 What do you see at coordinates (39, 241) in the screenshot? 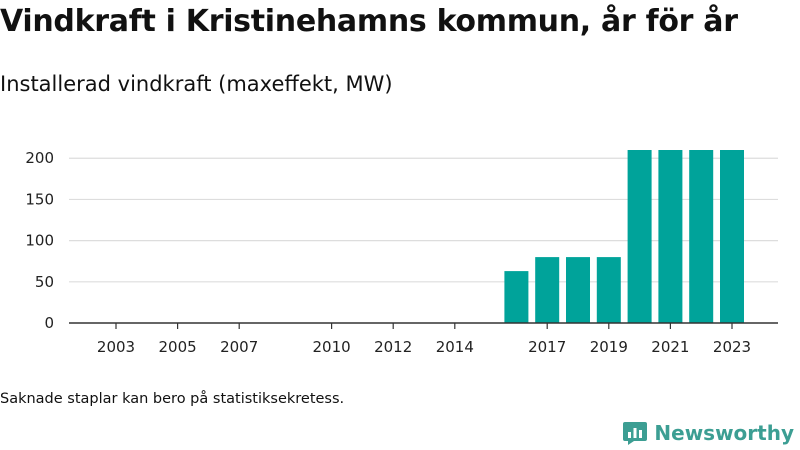
I see `y-tick-label: 100` at bounding box center [39, 241].